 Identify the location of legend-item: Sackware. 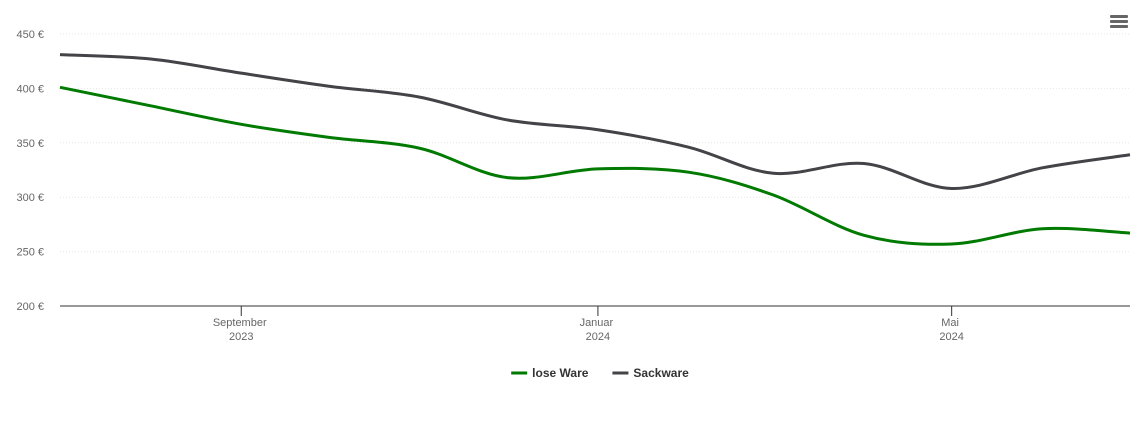
(650, 373).